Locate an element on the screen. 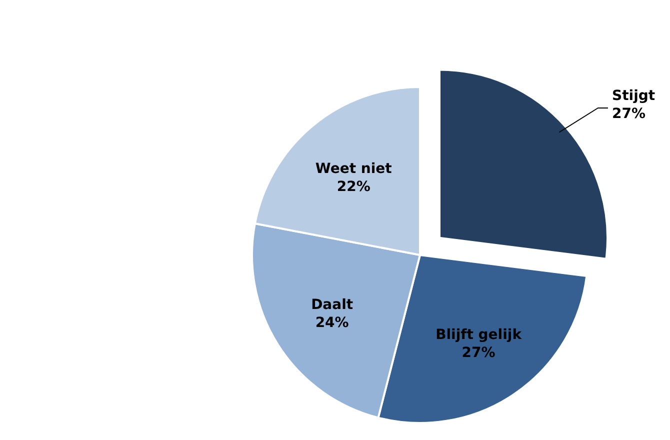 The image size is (670, 440). slice-label: Blijft gelijk is located at coordinates (479, 335).